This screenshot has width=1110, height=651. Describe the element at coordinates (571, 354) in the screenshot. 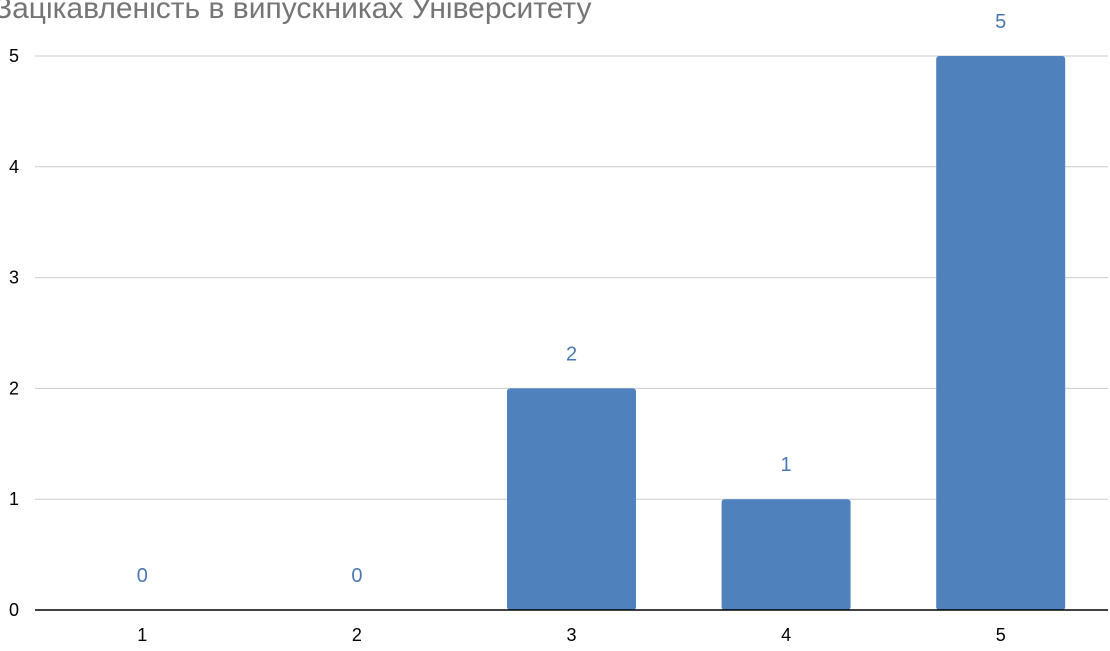

I see `data-label-3: 2` at that location.